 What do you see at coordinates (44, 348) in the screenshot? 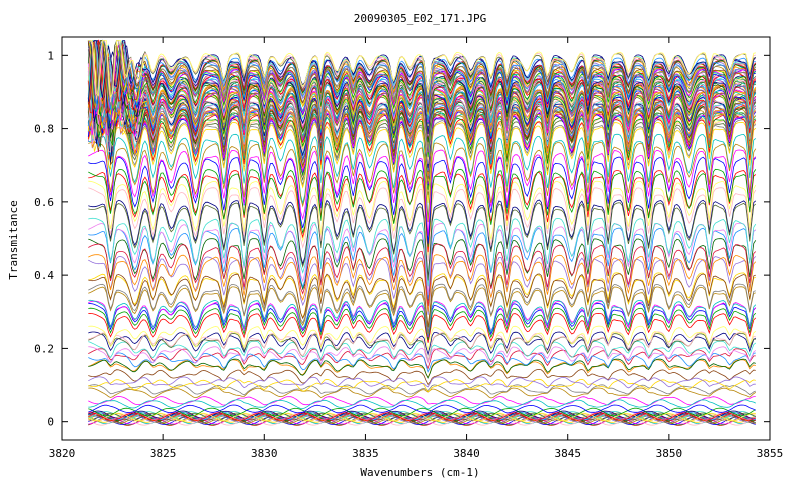
I see `y-tick-label: 0.2` at bounding box center [44, 348].